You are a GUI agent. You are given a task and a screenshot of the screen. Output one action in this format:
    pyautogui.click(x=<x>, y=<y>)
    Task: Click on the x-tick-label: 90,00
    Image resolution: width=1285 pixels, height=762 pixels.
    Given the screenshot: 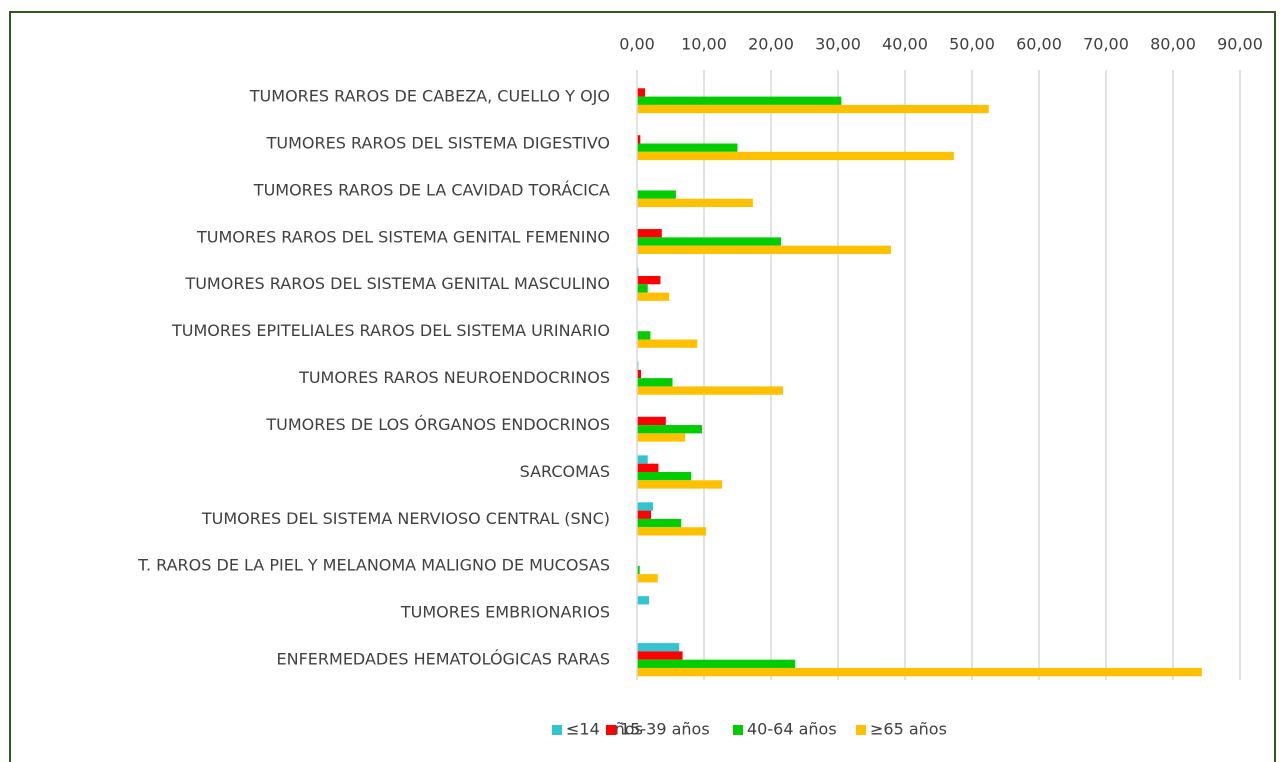 What is the action you would take?
    pyautogui.click(x=1240, y=44)
    